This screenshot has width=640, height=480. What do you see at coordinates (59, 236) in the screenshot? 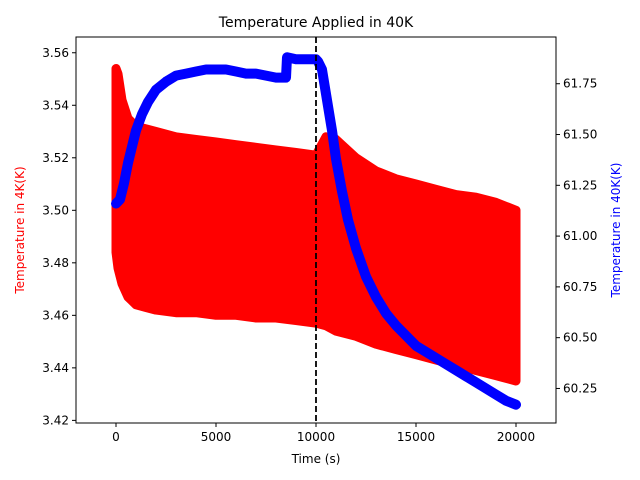
I see `y-axis-left: 3.42 3.44 3.46 3.48 3.50 3.52 3.54 3.56` at bounding box center [59, 236].